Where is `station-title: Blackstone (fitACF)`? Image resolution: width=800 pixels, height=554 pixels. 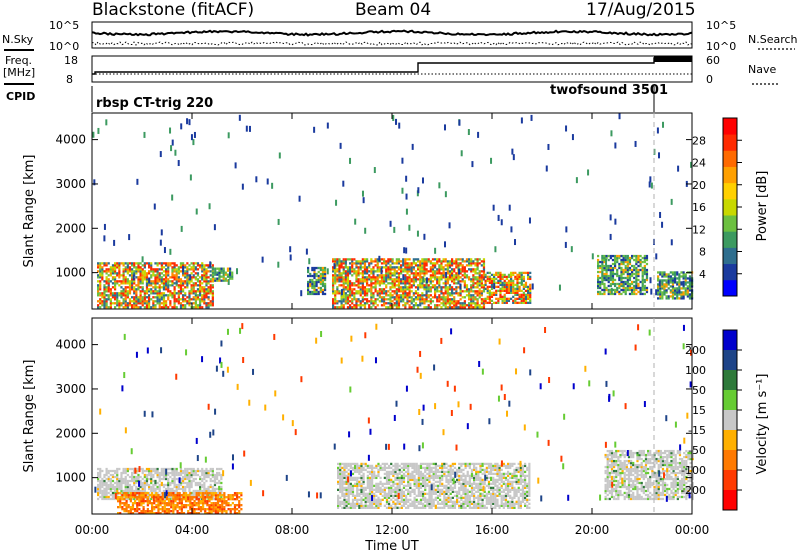 station-title: Blackstone (fitACF) is located at coordinates (173, 10).